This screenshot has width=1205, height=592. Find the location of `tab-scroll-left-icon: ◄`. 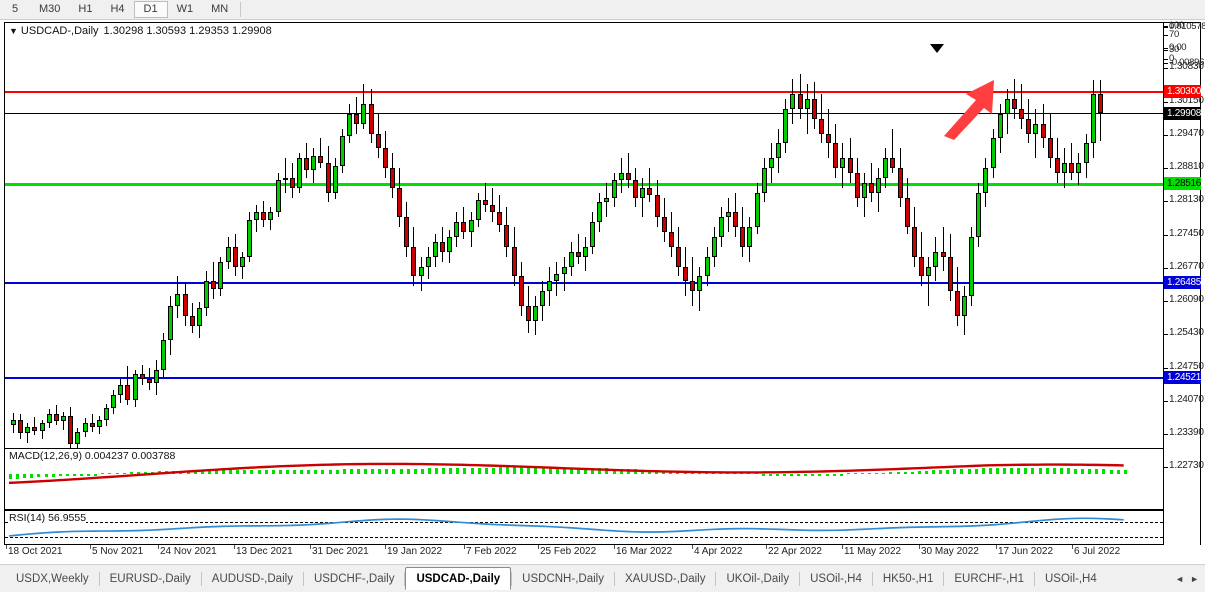

tab-scroll-left-icon: ◄ is located at coordinates (1180, 578).